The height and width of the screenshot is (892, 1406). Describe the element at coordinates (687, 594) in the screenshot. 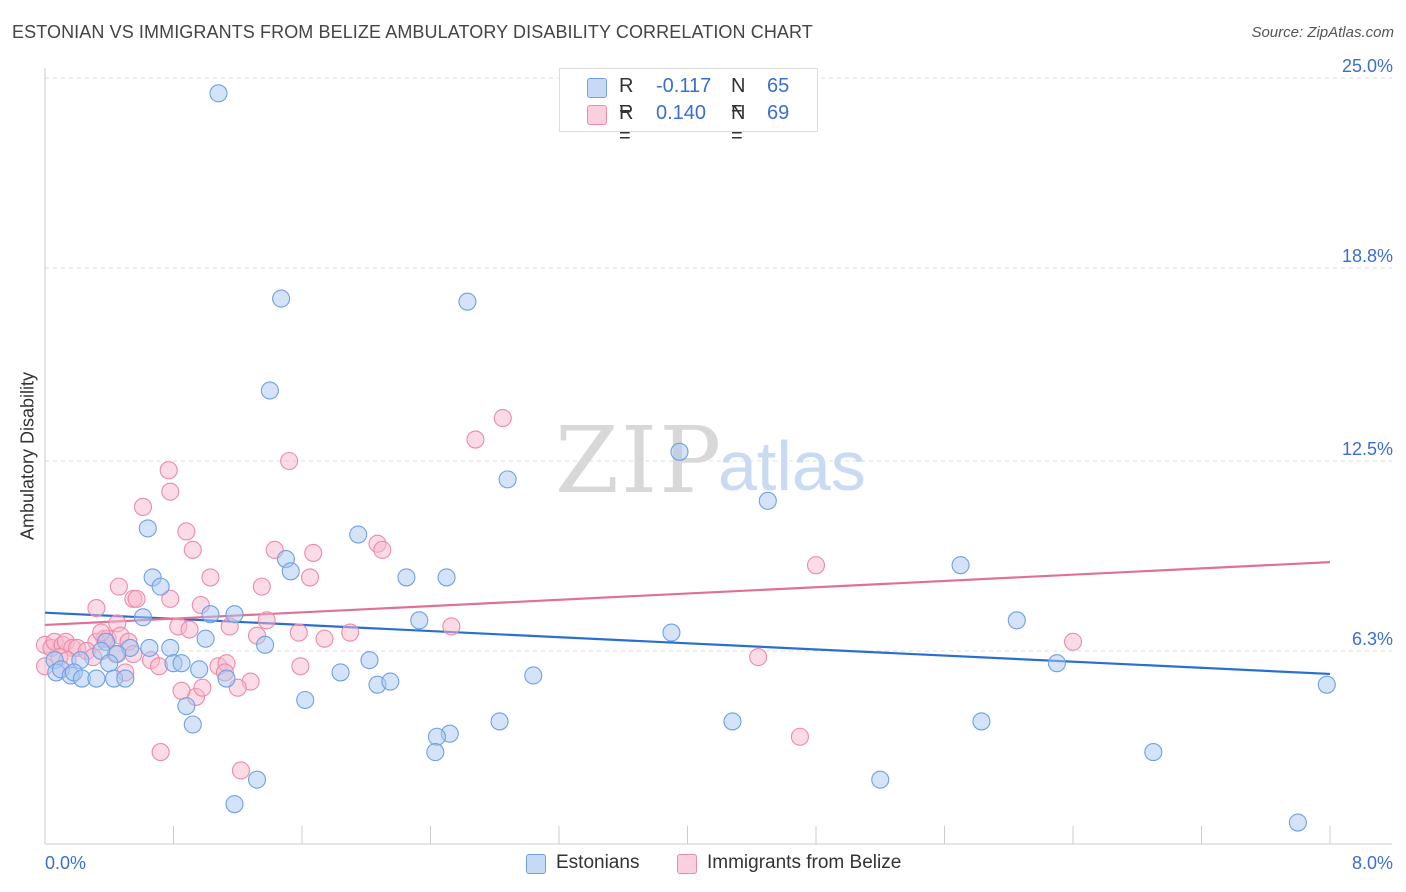

I see `trend-line-belize` at that location.